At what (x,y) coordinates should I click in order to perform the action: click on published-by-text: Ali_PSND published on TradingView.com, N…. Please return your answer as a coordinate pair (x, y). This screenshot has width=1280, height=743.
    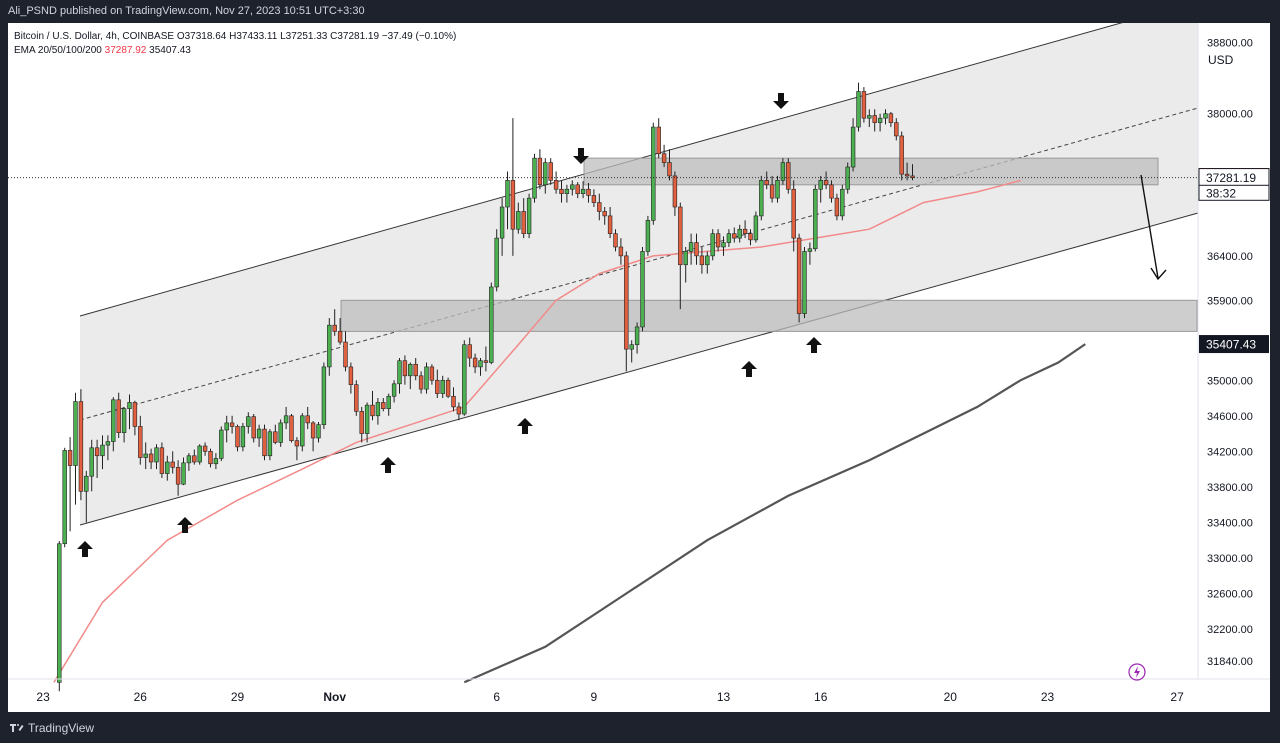
    Looking at the image, I should click on (186, 11).